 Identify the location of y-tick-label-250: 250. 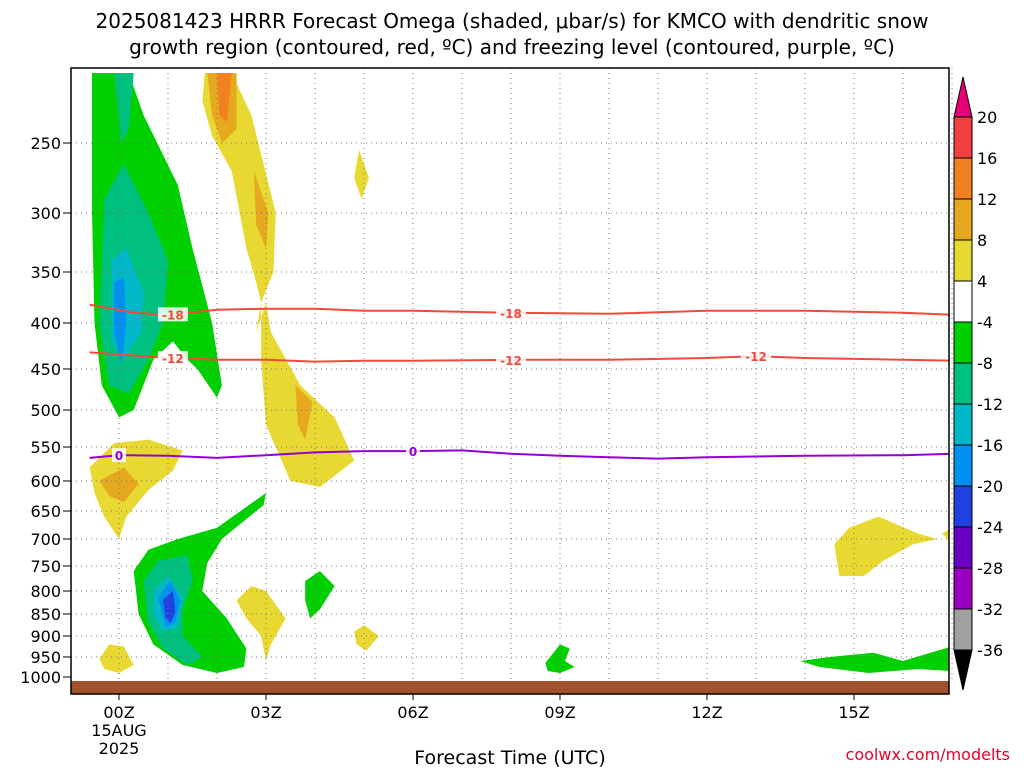
(45, 143).